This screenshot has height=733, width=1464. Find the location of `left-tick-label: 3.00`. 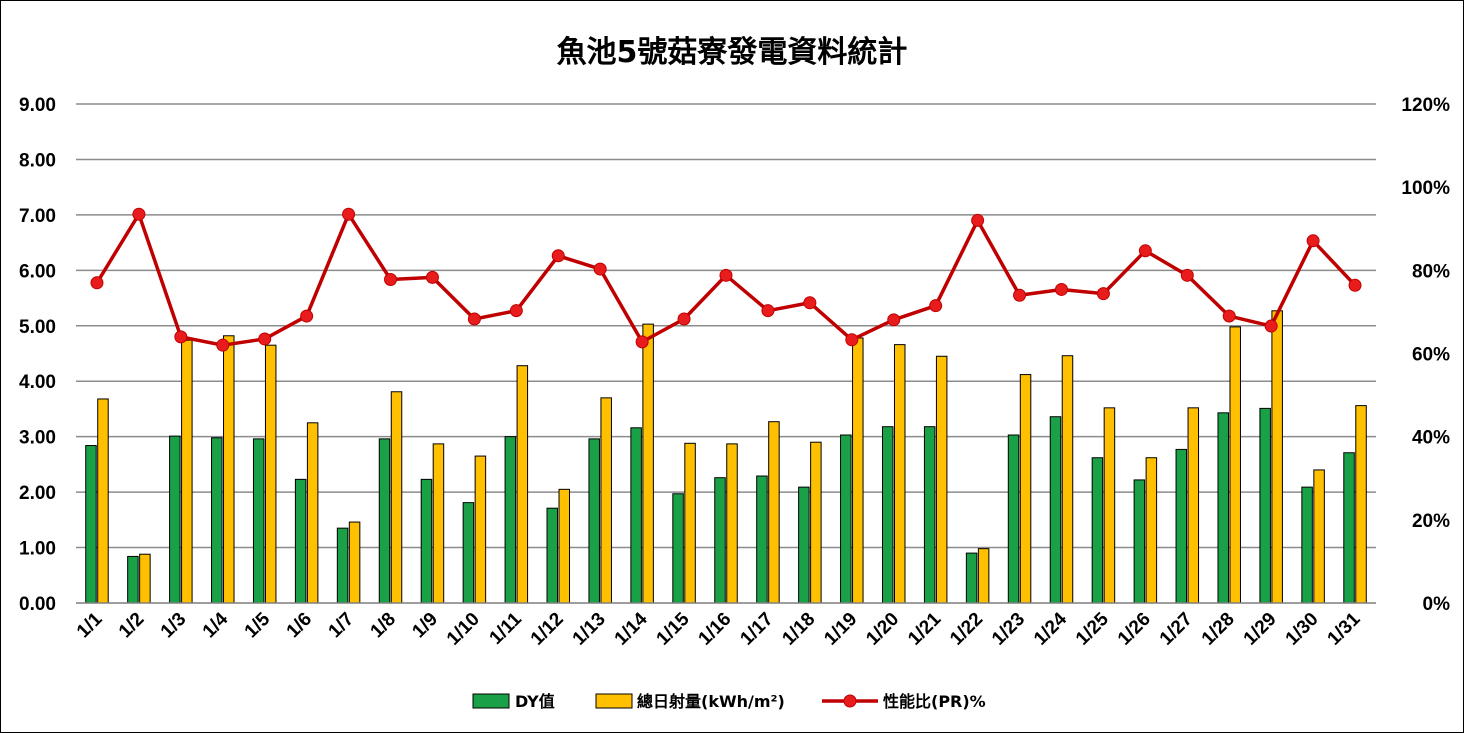

left-tick-label: 3.00 is located at coordinates (37, 438).